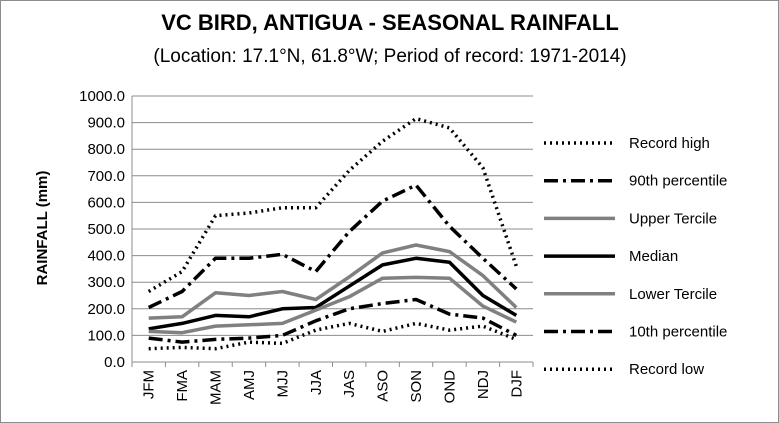  What do you see at coordinates (666, 369) in the screenshot?
I see `legend-label: Record low` at bounding box center [666, 369].